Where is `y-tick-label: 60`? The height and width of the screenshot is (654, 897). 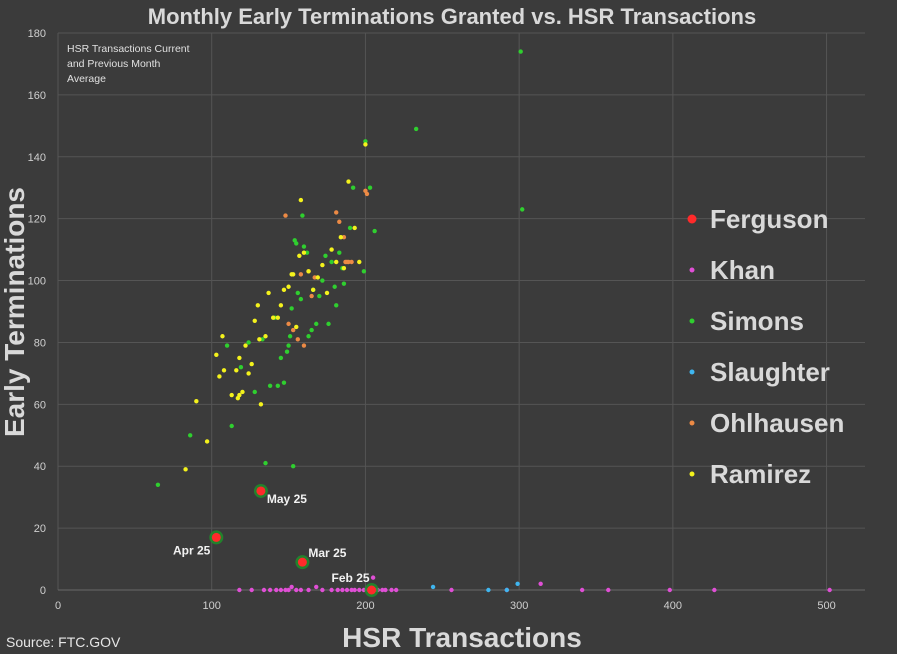 y-tick-label: 60 is located at coordinates (40, 405).